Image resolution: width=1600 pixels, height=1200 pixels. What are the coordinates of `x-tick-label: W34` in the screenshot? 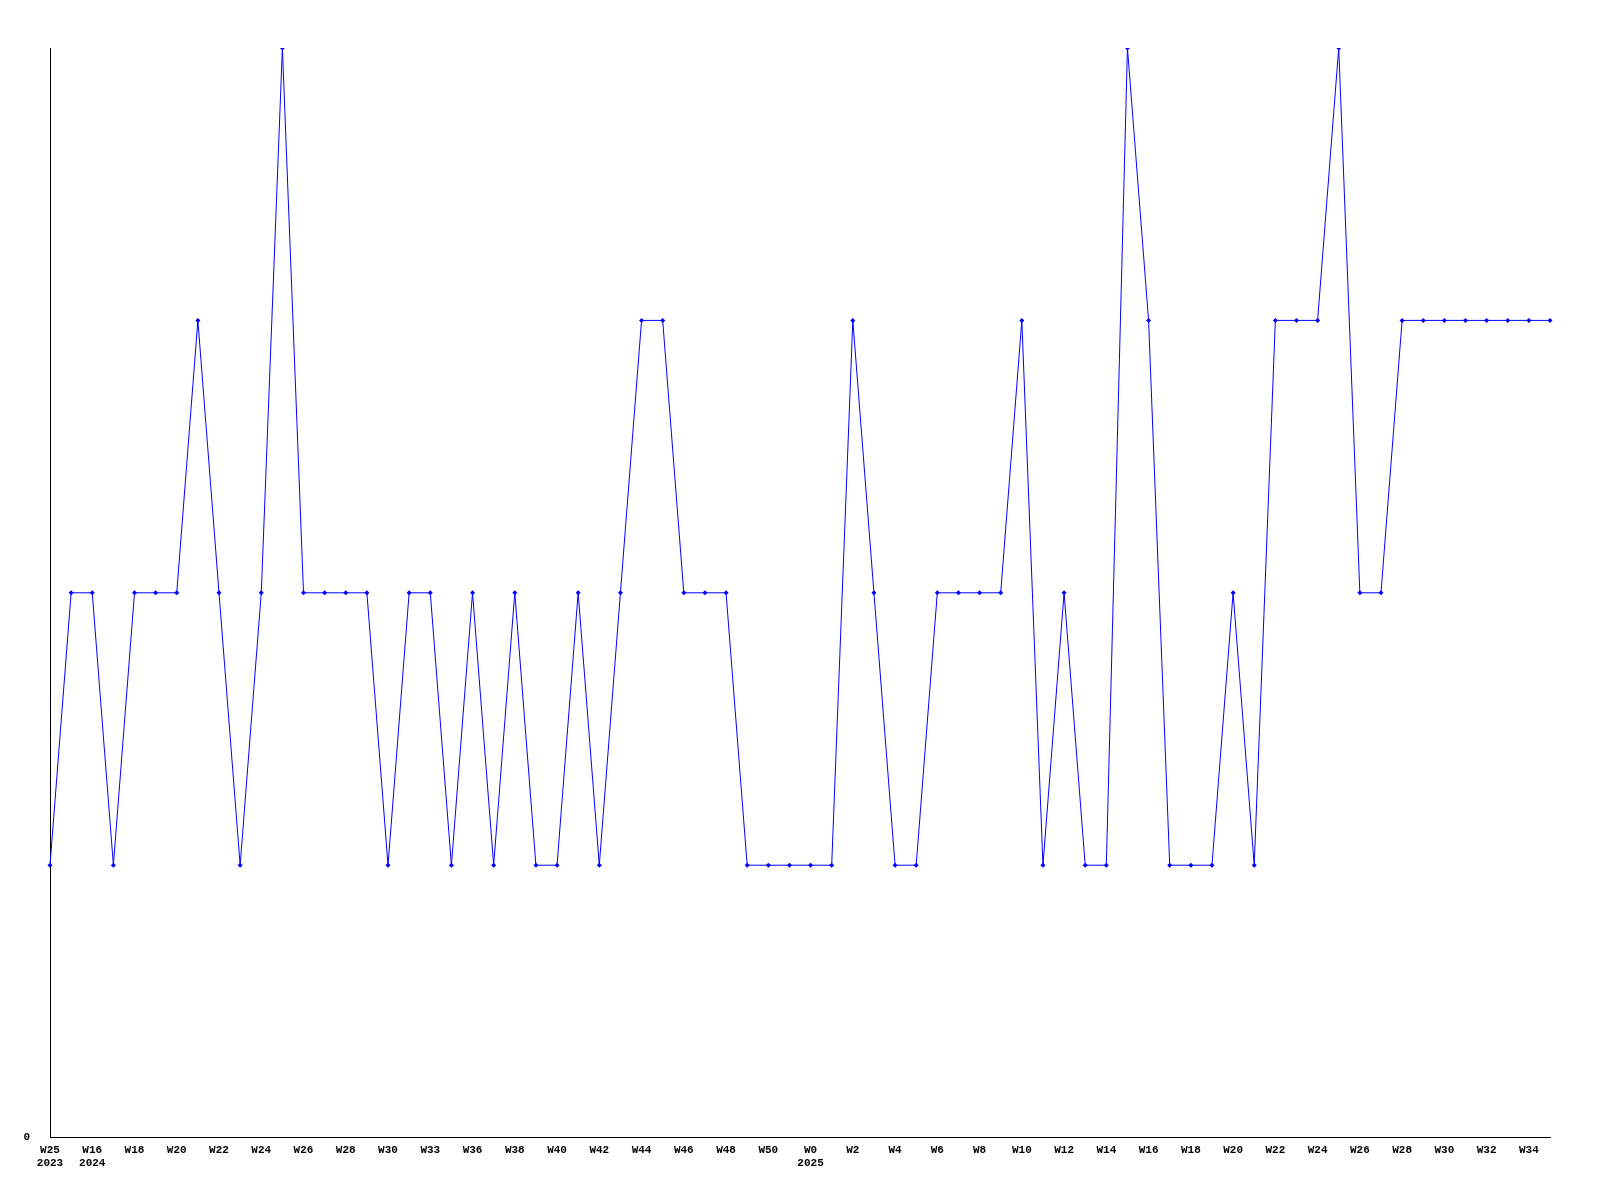 It's located at (1529, 1149).